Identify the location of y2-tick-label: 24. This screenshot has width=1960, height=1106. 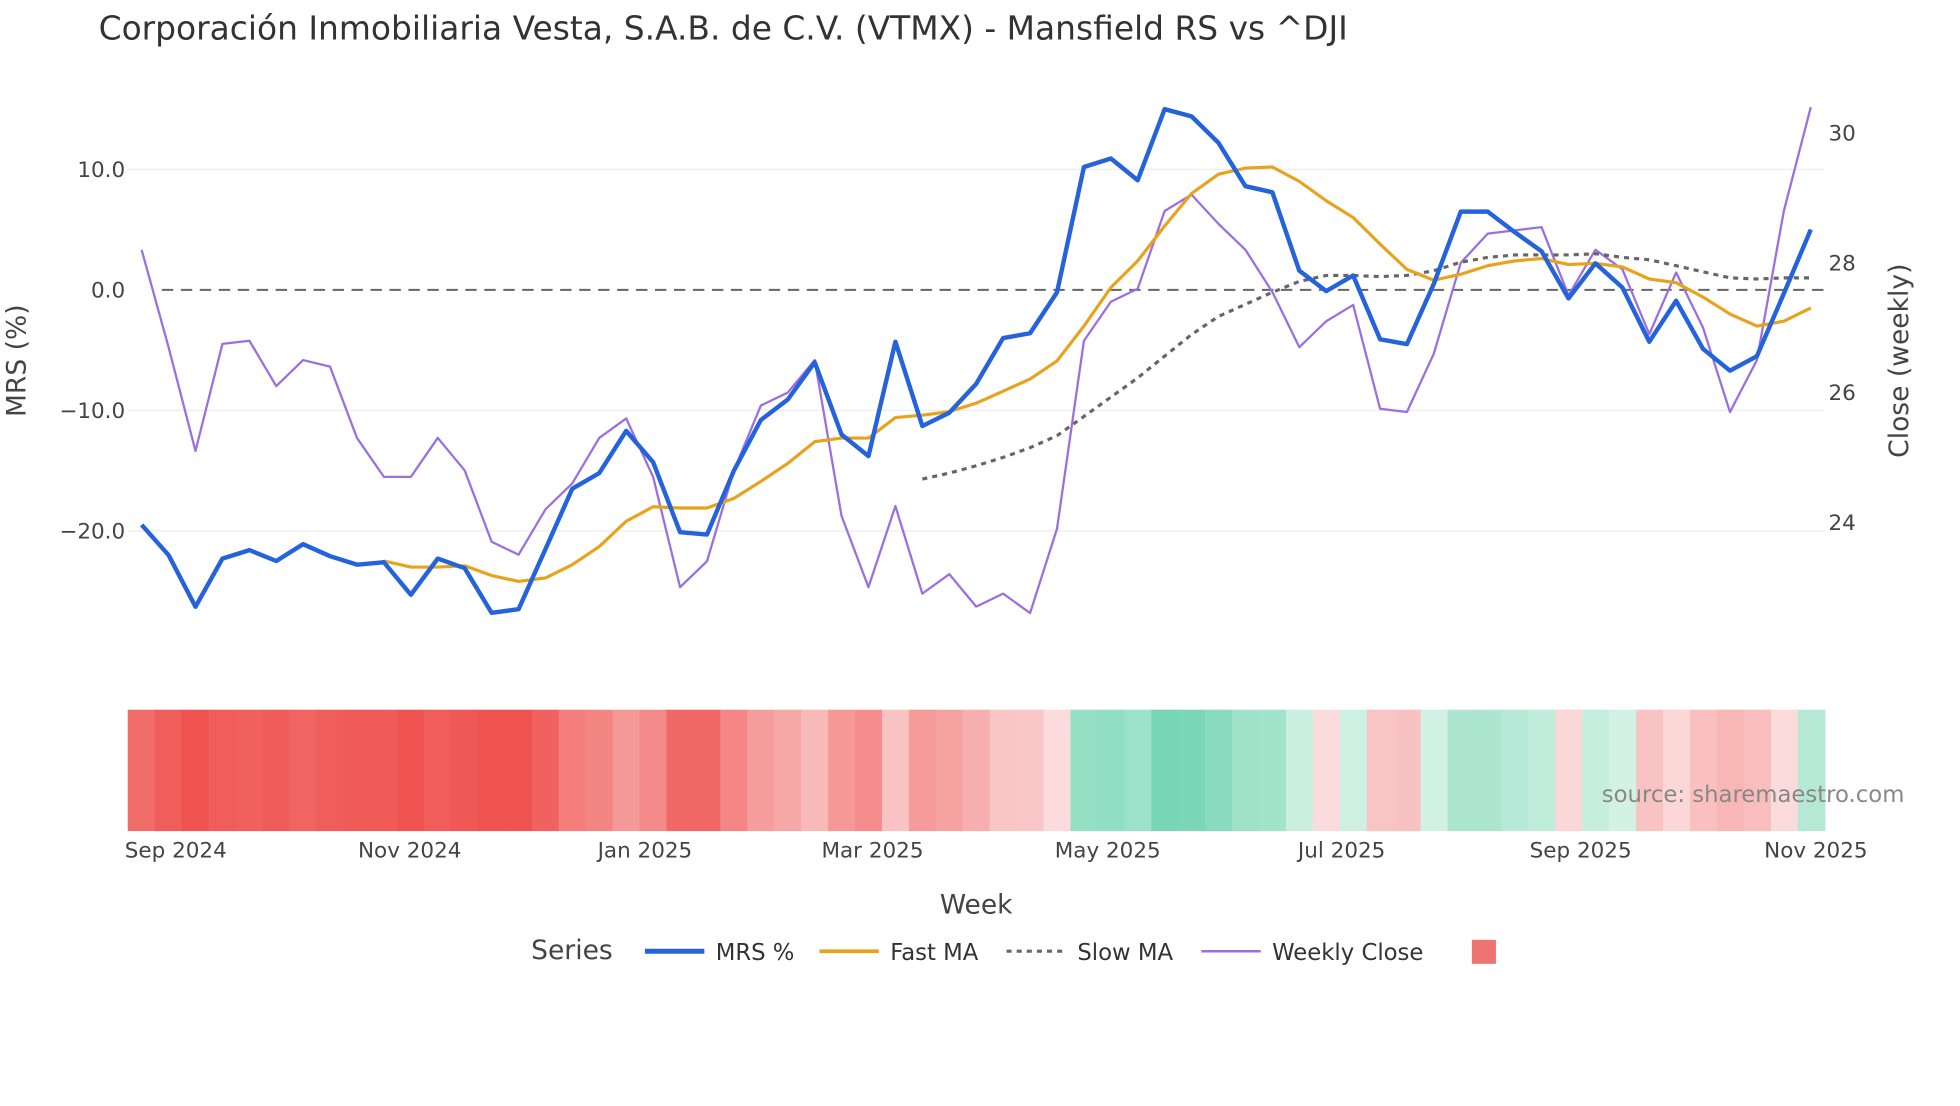
(1841, 523).